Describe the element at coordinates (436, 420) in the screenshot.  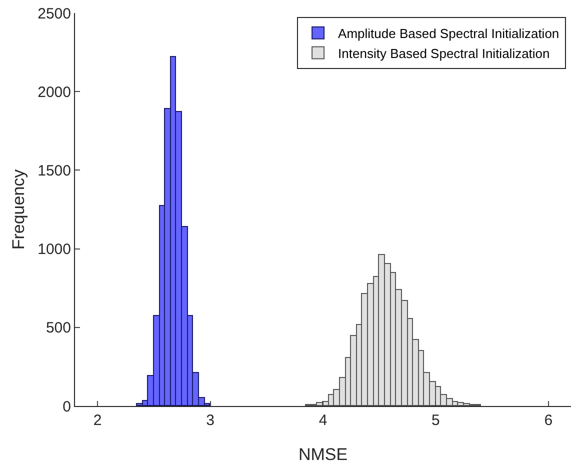
I see `x-tick-label: 5` at that location.